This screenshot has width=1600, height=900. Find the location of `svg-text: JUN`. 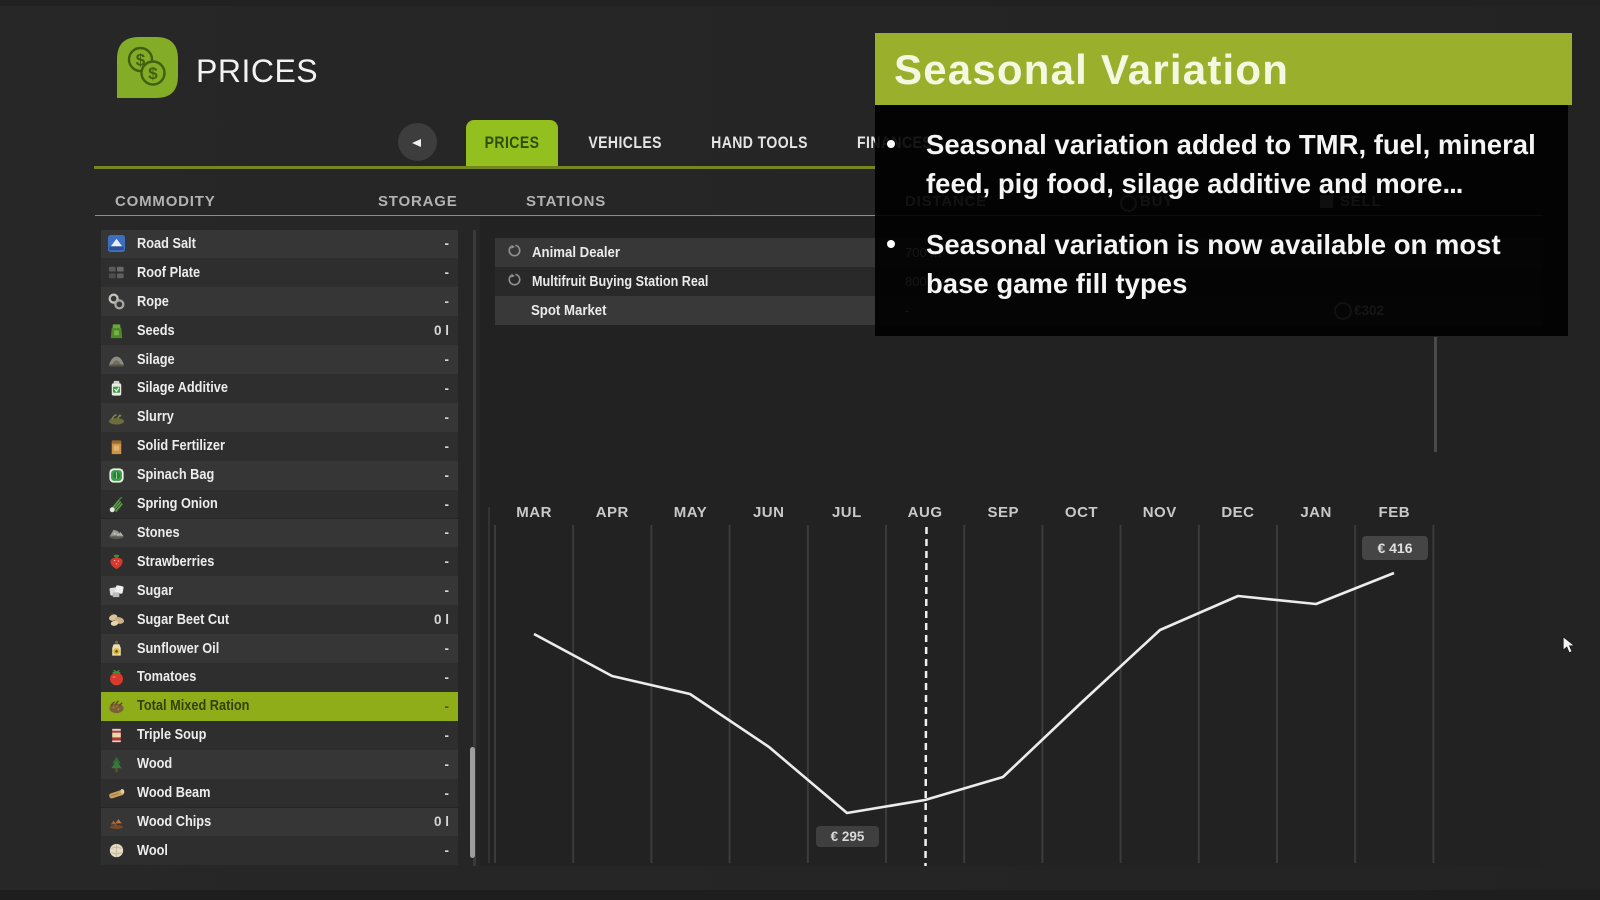

svg-text: JUN is located at coordinates (769, 512).